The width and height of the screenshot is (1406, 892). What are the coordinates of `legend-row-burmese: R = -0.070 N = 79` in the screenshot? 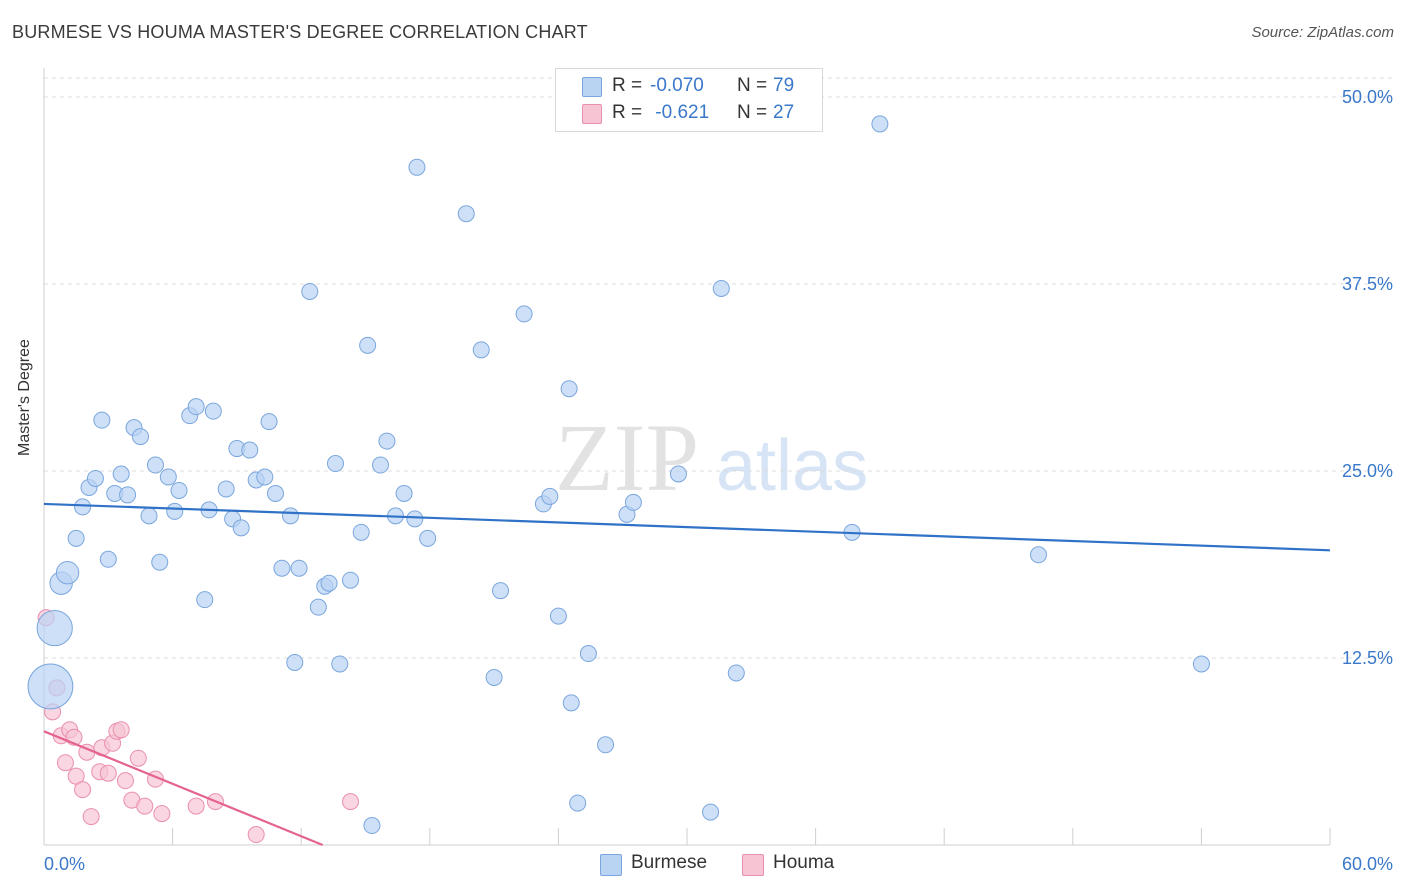 It's located at (689, 87).